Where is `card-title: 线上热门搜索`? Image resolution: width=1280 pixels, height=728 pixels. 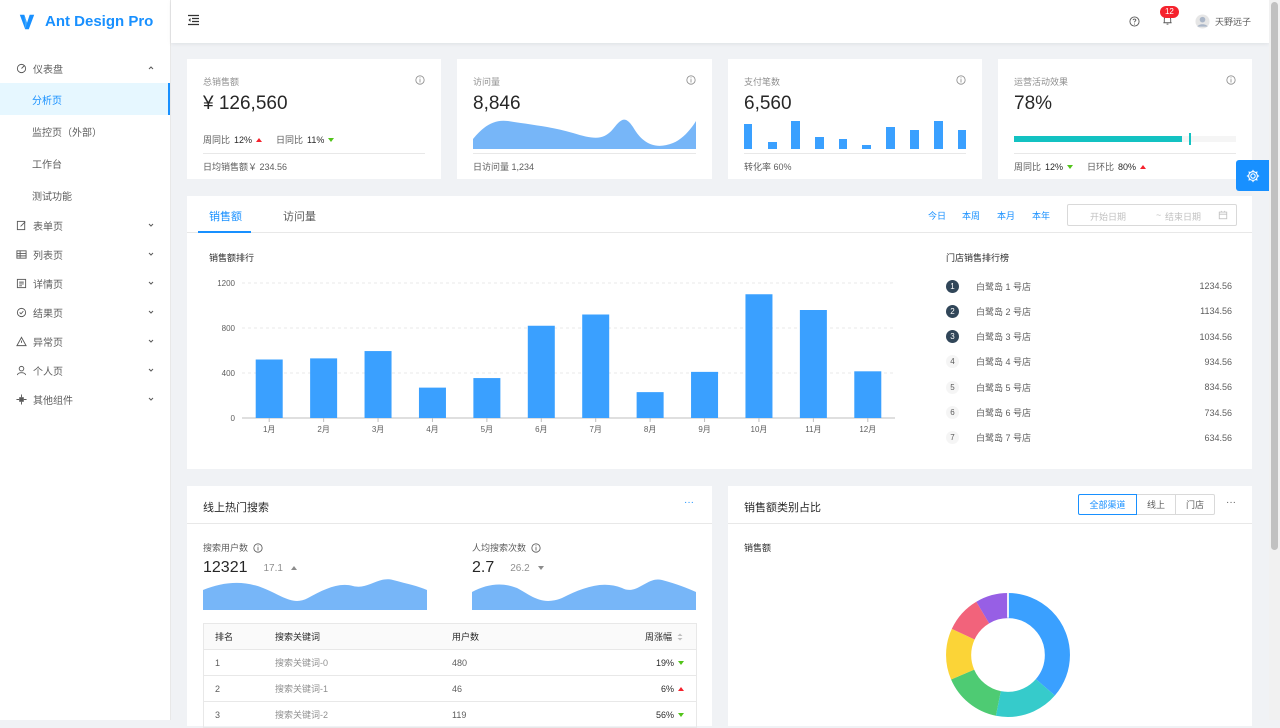 card-title: 线上热门搜索 is located at coordinates (236, 508).